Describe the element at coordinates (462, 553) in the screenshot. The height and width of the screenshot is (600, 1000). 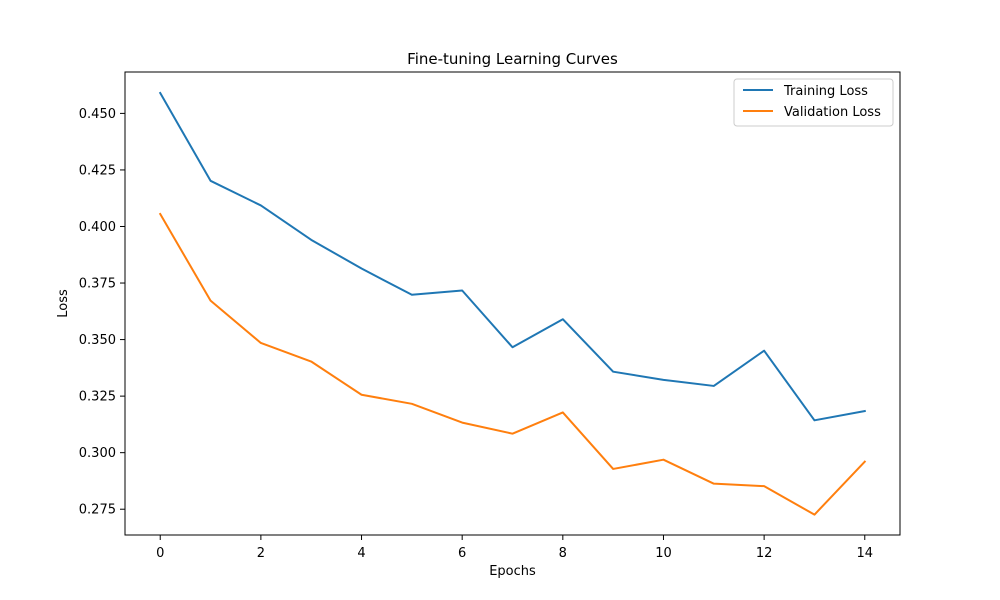
I see `x-tick-label: 6` at that location.